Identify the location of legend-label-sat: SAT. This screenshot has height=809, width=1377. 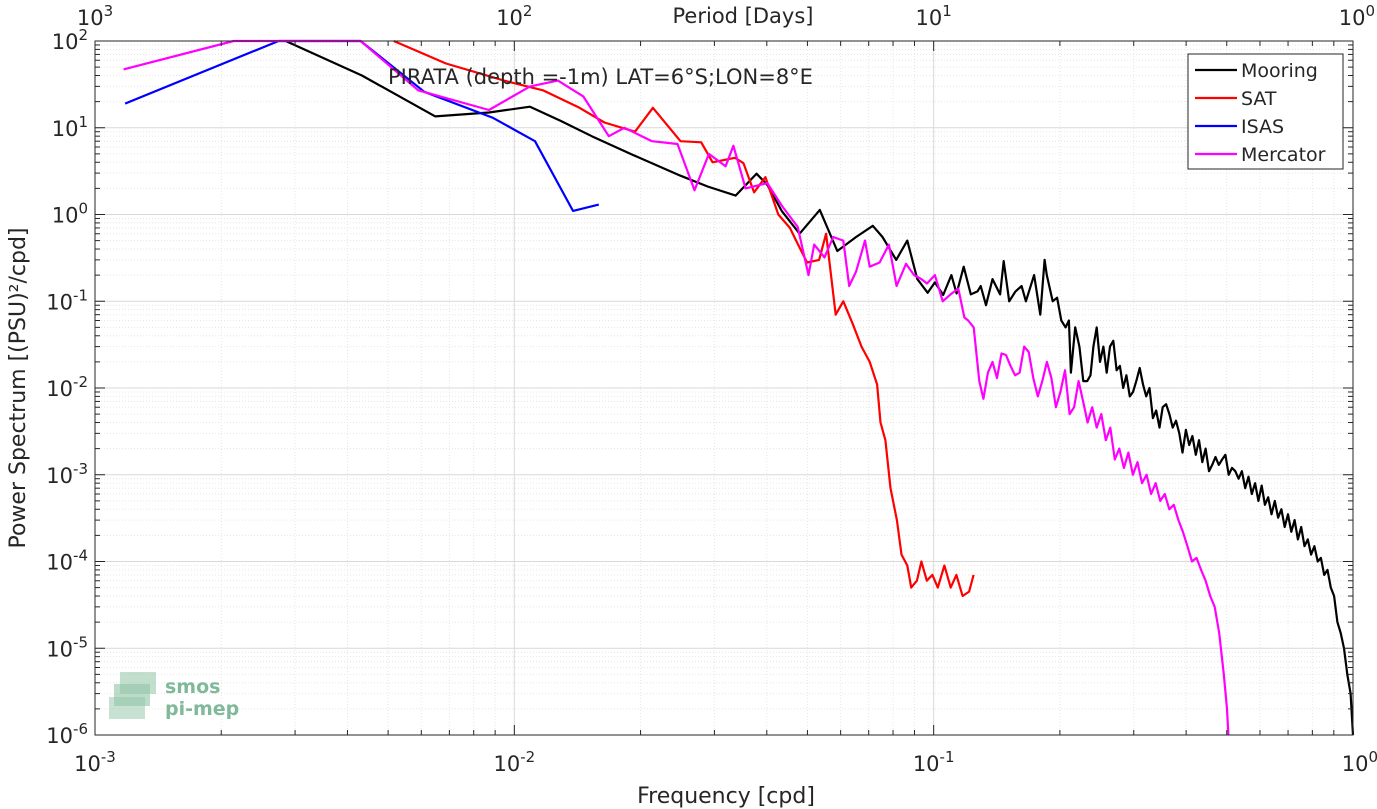
(1259, 99).